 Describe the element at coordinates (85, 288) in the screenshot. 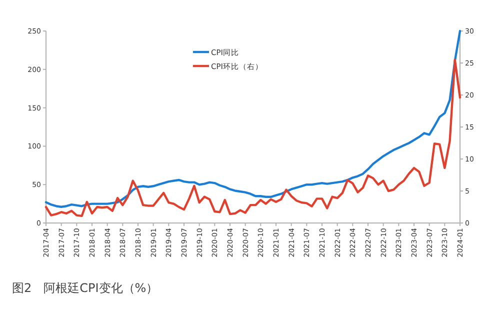

I see `text: 图2 阿根廷CPI变化（%）` at that location.